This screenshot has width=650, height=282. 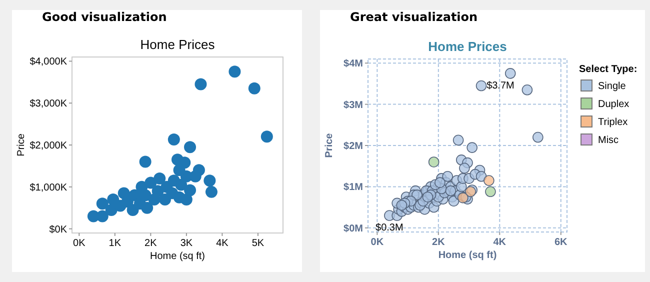 I want to click on y-tick-label: $1M, so click(x=353, y=188).